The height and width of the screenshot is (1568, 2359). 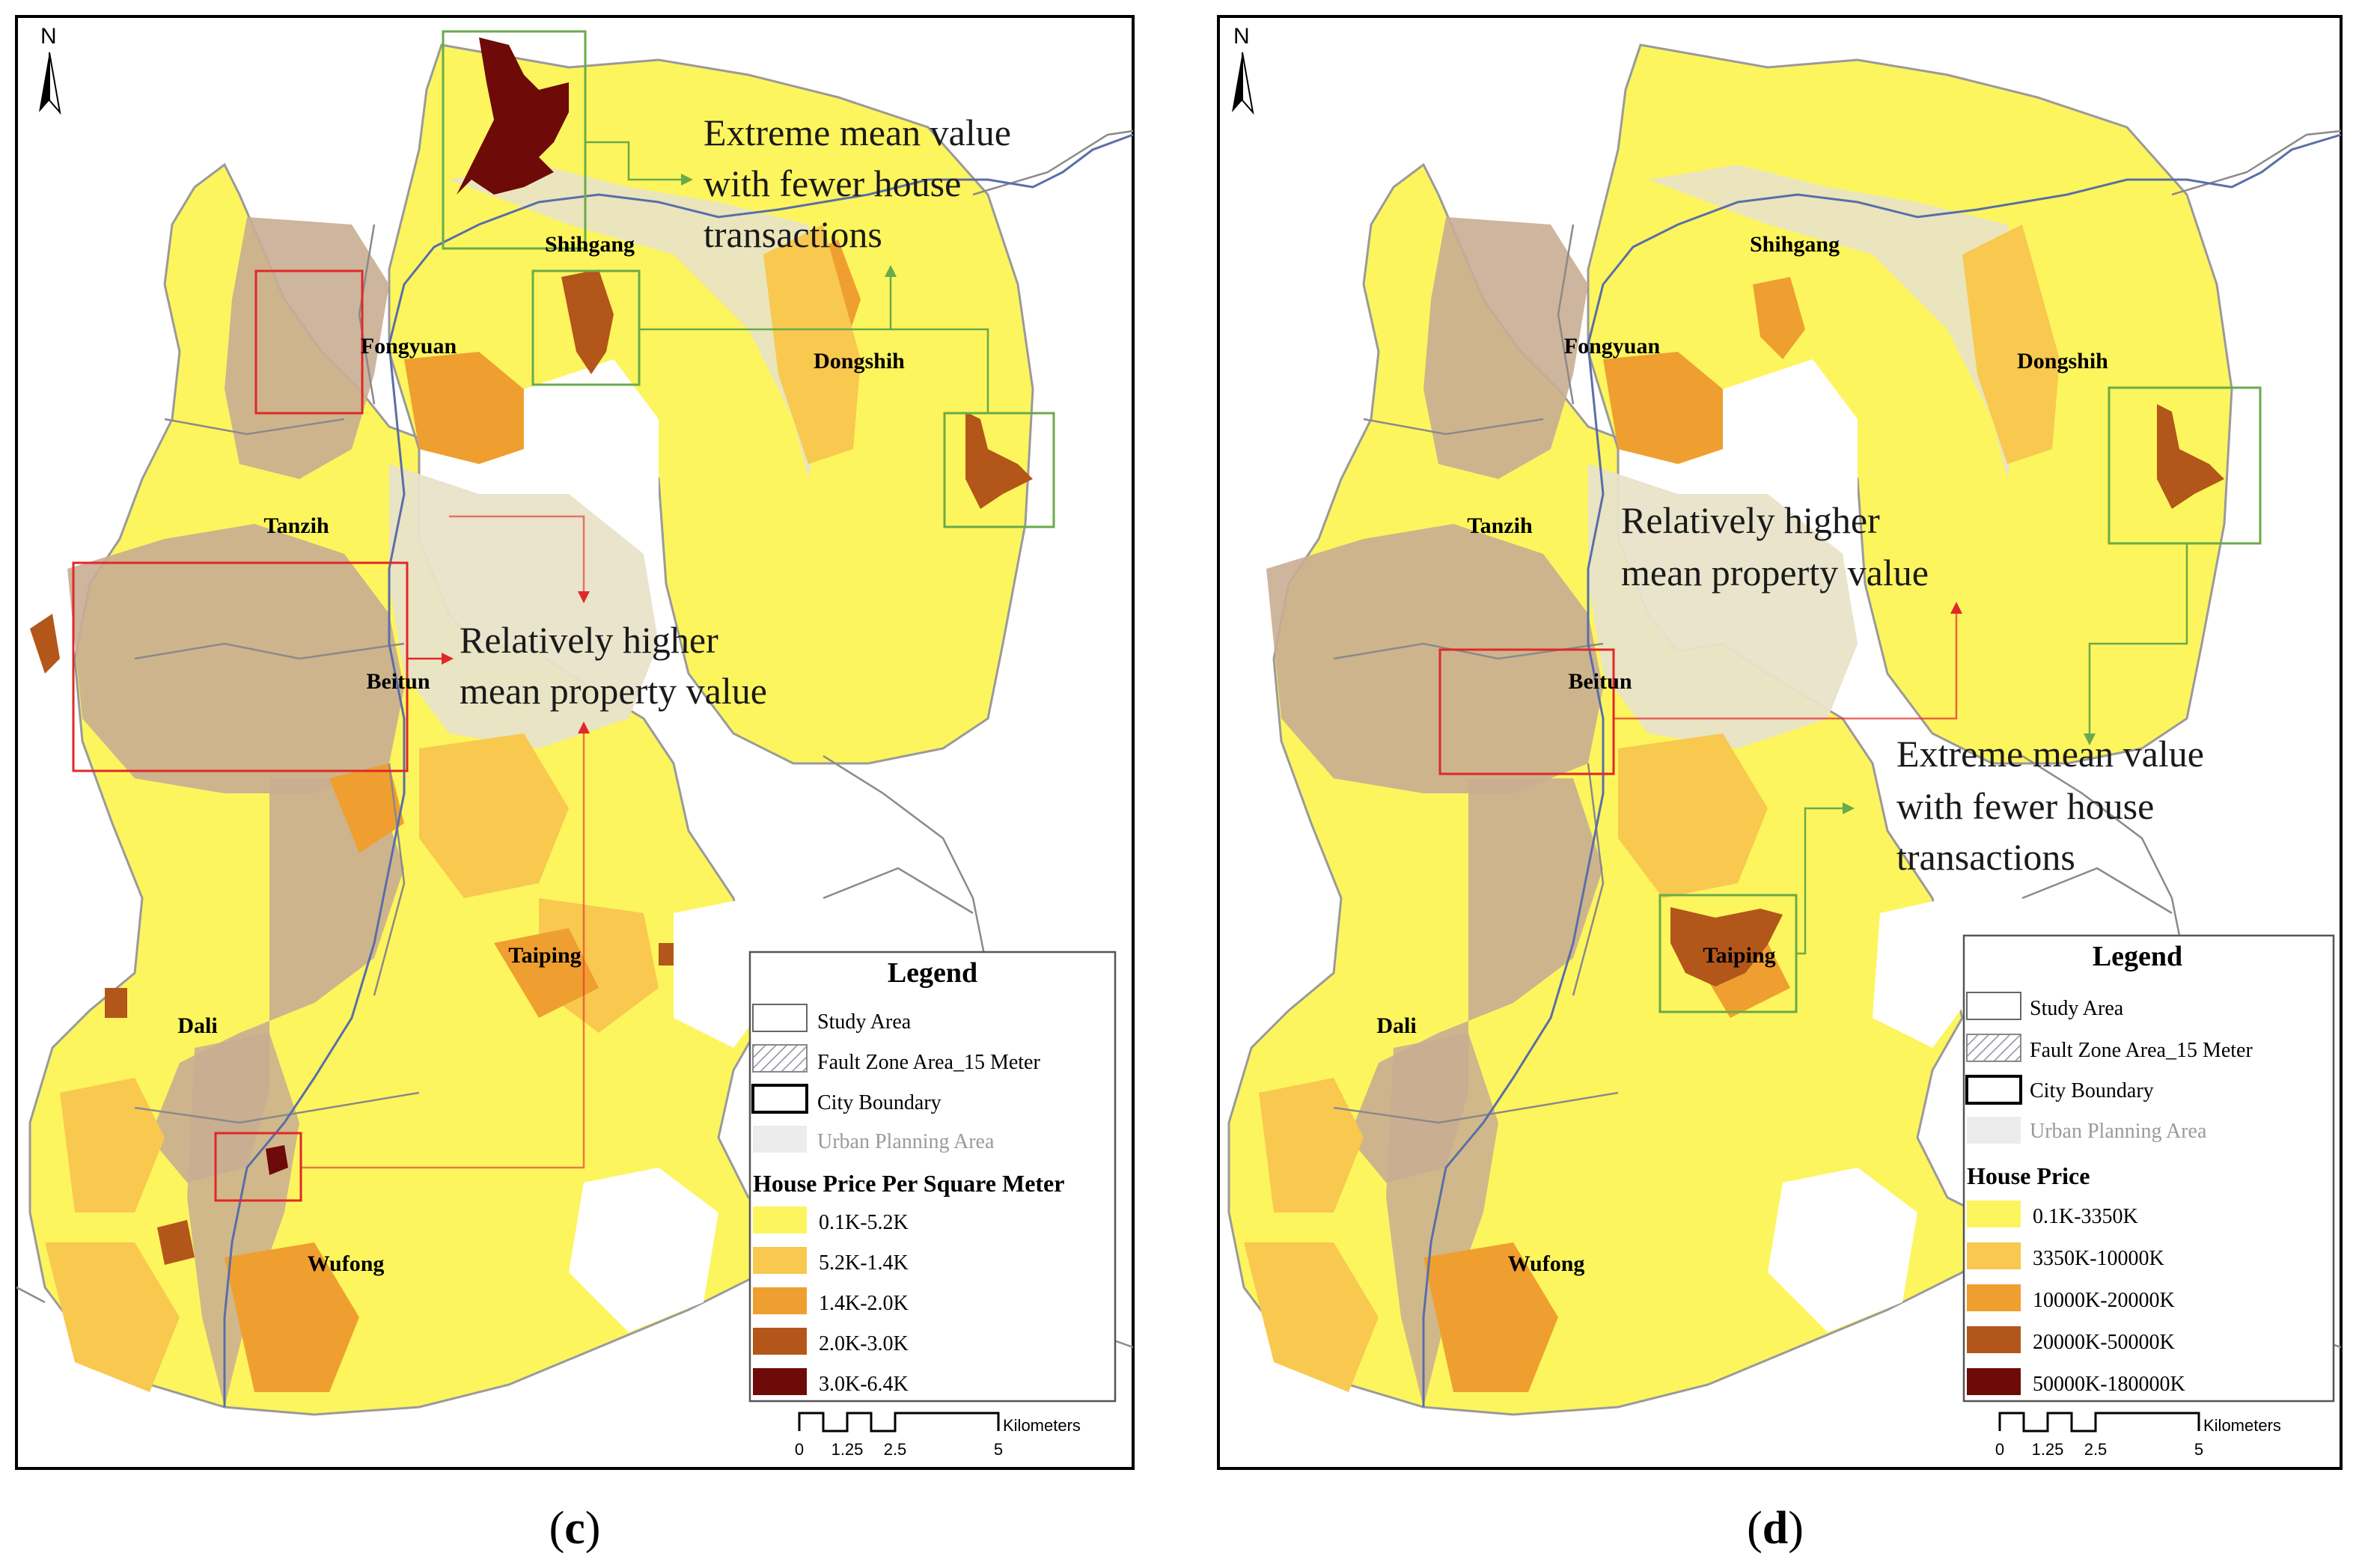 I want to click on annotation-line: mean property value, so click(x=613, y=691).